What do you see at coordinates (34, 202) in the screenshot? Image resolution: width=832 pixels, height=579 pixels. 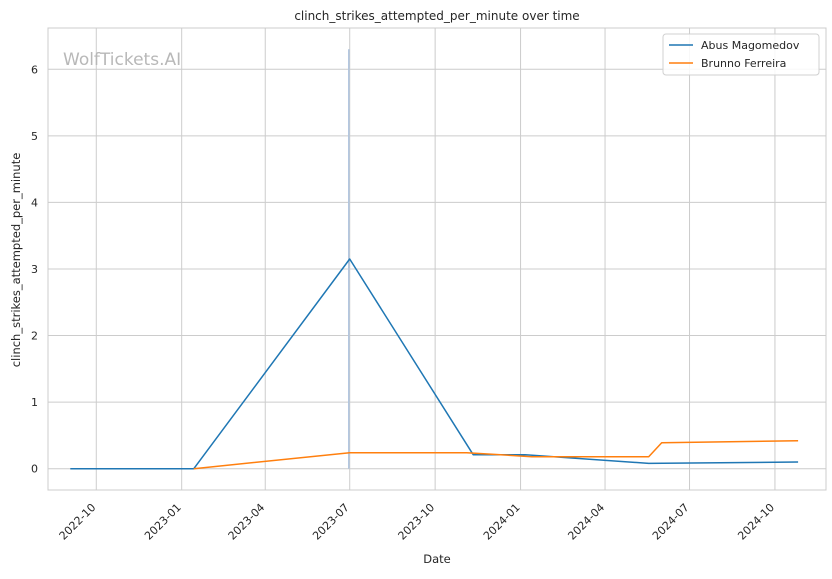 I see `y-tick-label: 4` at bounding box center [34, 202].